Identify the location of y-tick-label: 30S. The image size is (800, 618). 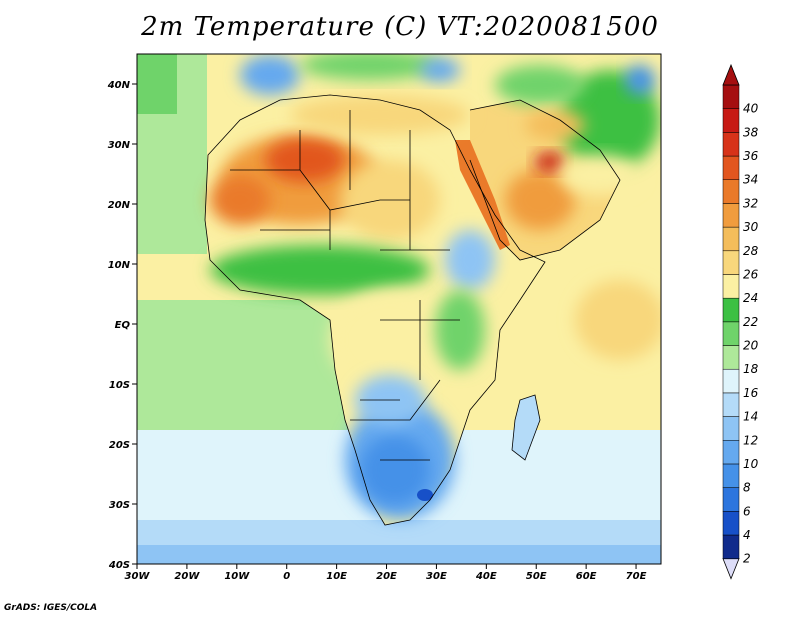
(119, 505).